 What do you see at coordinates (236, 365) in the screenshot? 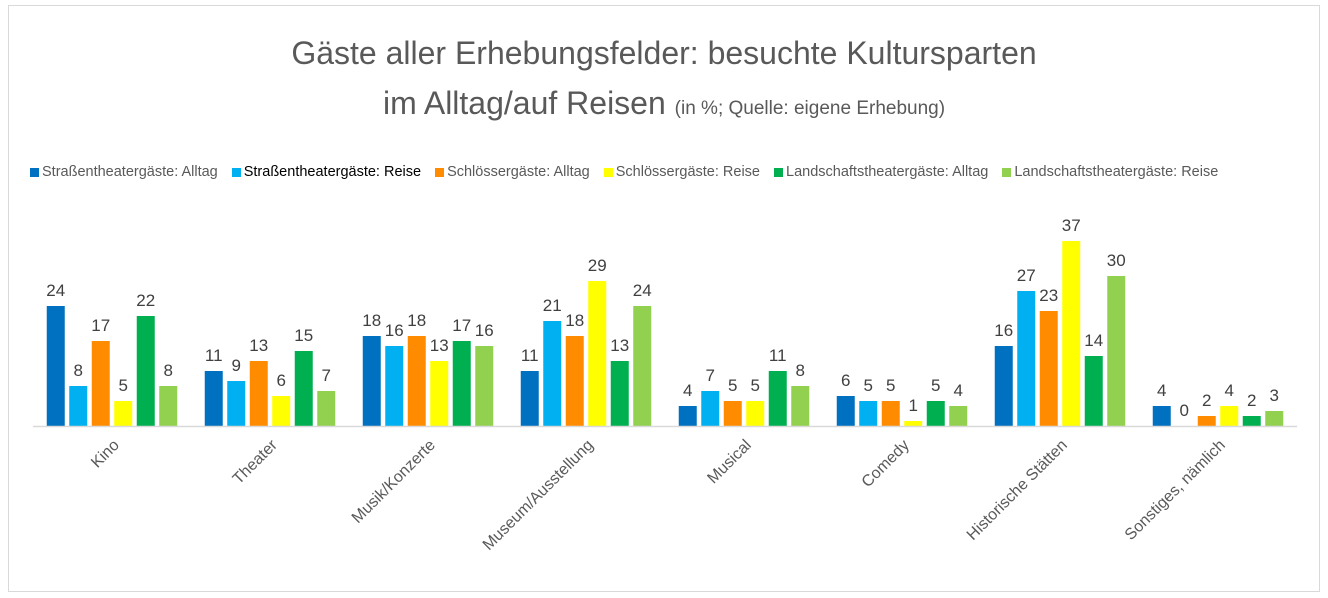
I see `data-label: 9` at bounding box center [236, 365].